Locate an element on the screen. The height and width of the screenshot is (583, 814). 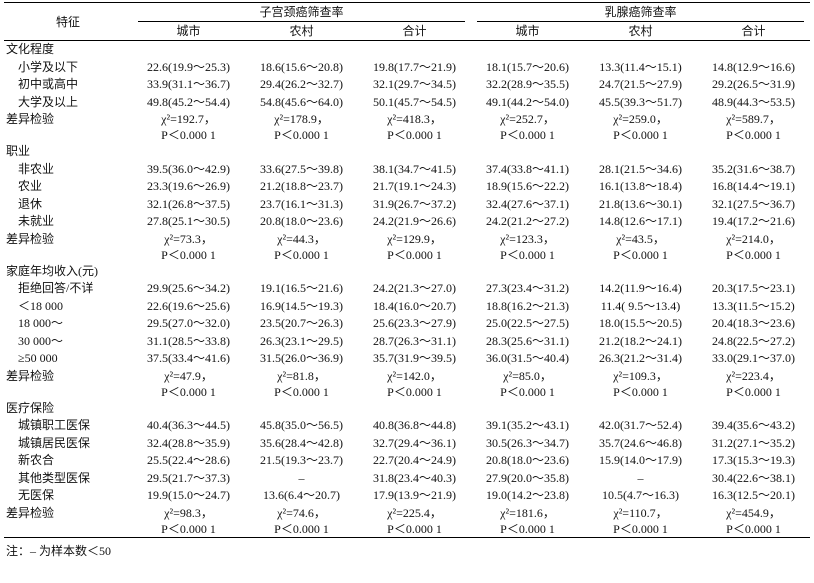
value-cell: 21.2(18.8～23.7) is located at coordinates (301, 186).